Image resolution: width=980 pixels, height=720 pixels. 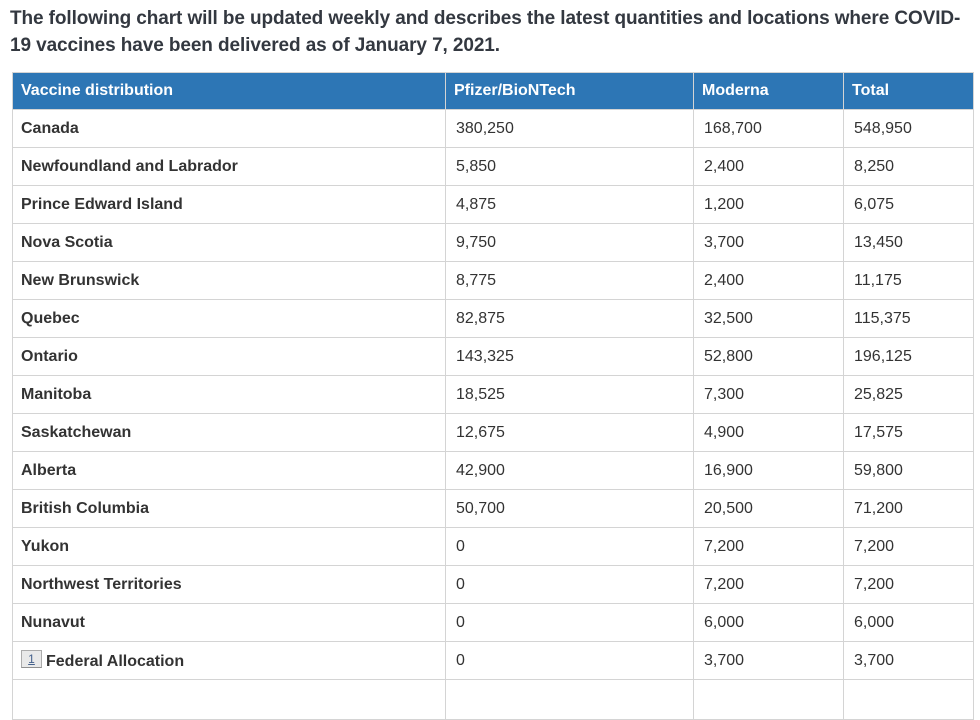 What do you see at coordinates (229, 432) in the screenshot?
I see `row-label: Saskatchewan` at bounding box center [229, 432].